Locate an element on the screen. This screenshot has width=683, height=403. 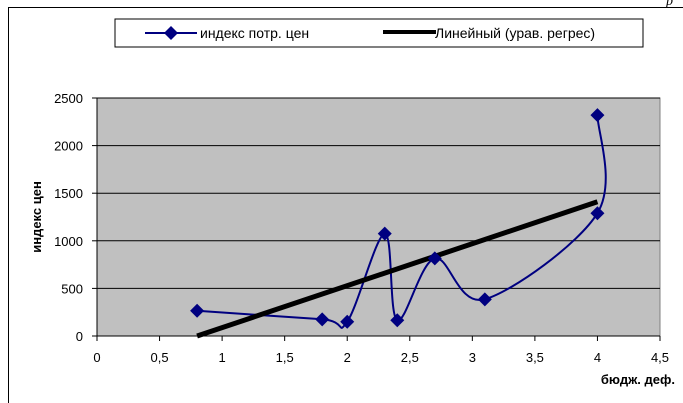
y-axis-ticks: 0 500 1000 1500 2000 2500 is located at coordinates (75, 217).